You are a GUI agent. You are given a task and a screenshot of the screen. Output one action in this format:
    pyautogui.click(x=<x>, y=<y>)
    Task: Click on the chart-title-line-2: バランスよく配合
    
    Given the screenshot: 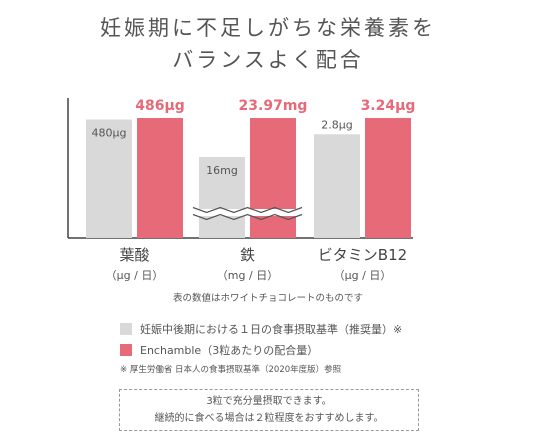 What is the action you would take?
    pyautogui.click(x=268, y=60)
    